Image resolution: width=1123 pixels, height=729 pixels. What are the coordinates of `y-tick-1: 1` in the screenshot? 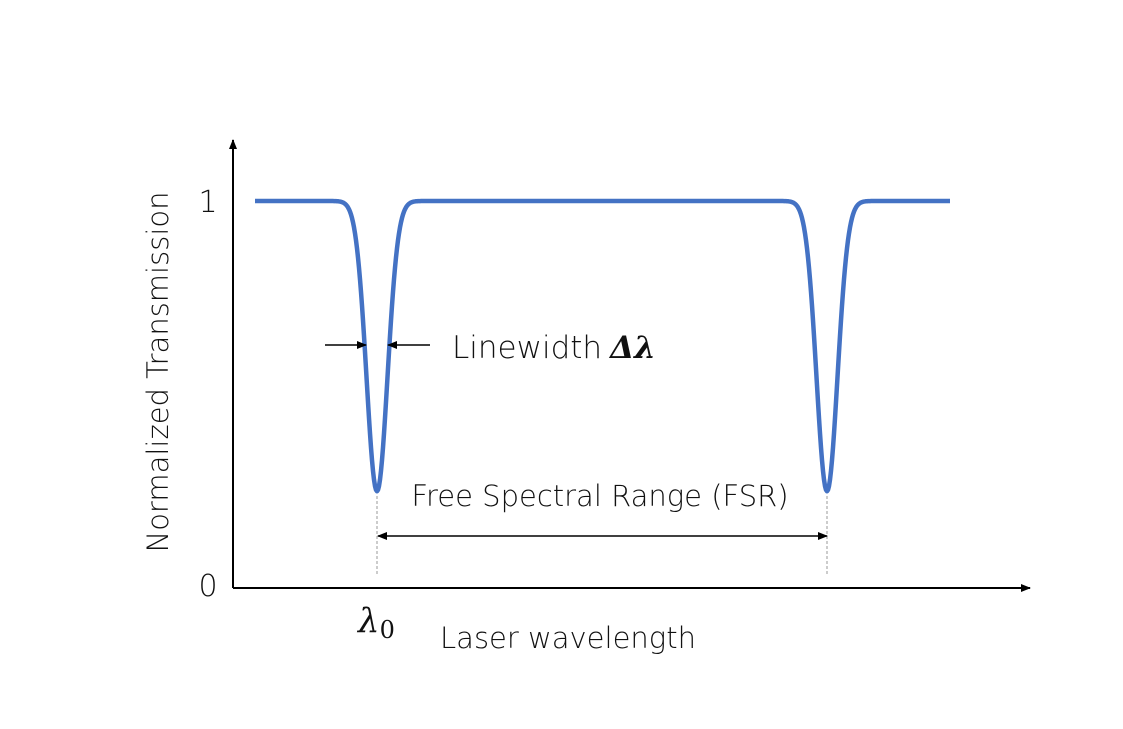 It's located at (207, 202).